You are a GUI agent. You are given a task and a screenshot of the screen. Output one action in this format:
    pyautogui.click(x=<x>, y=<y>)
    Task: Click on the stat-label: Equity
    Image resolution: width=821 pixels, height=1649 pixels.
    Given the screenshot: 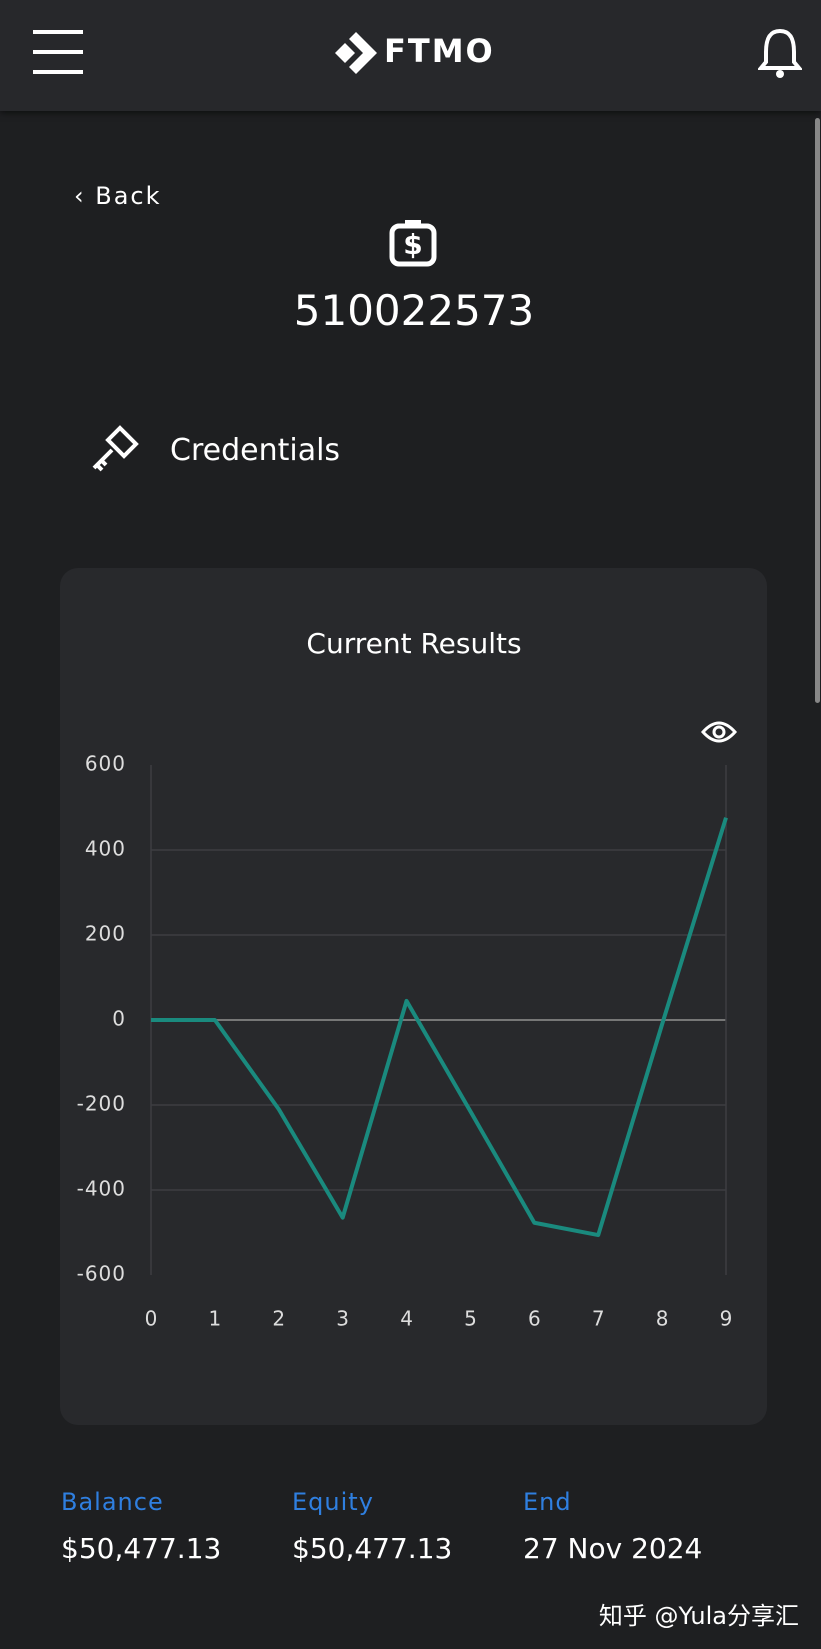 What is the action you would take?
    pyautogui.click(x=333, y=1502)
    